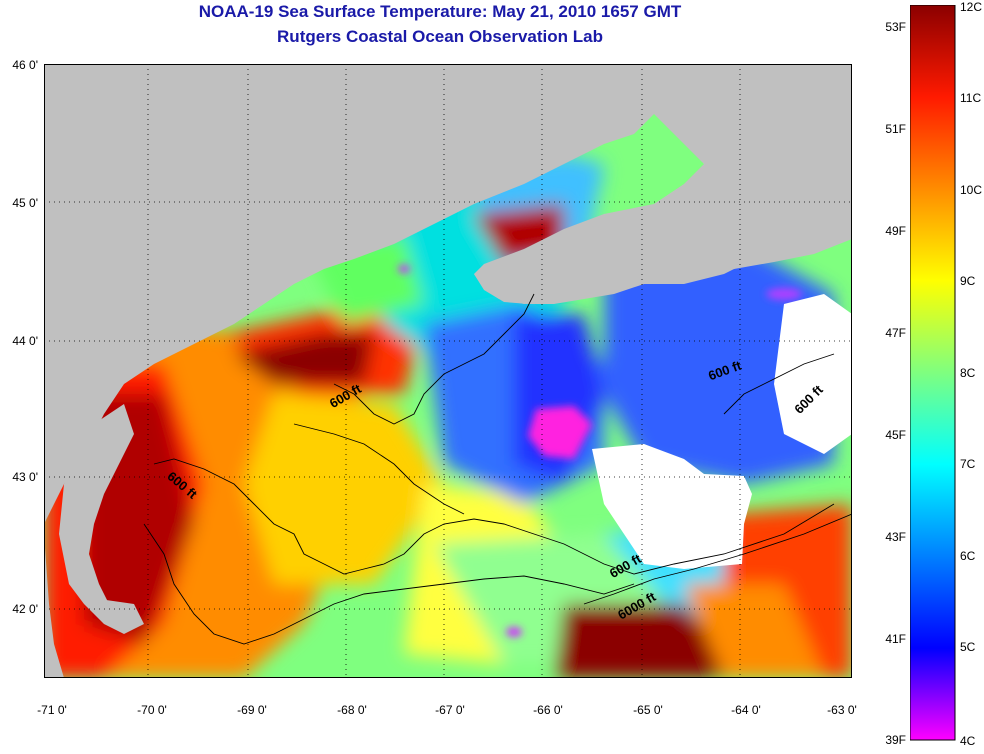  Describe the element at coordinates (25, 203) in the screenshot. I see `lat-label: 45 0'` at that location.